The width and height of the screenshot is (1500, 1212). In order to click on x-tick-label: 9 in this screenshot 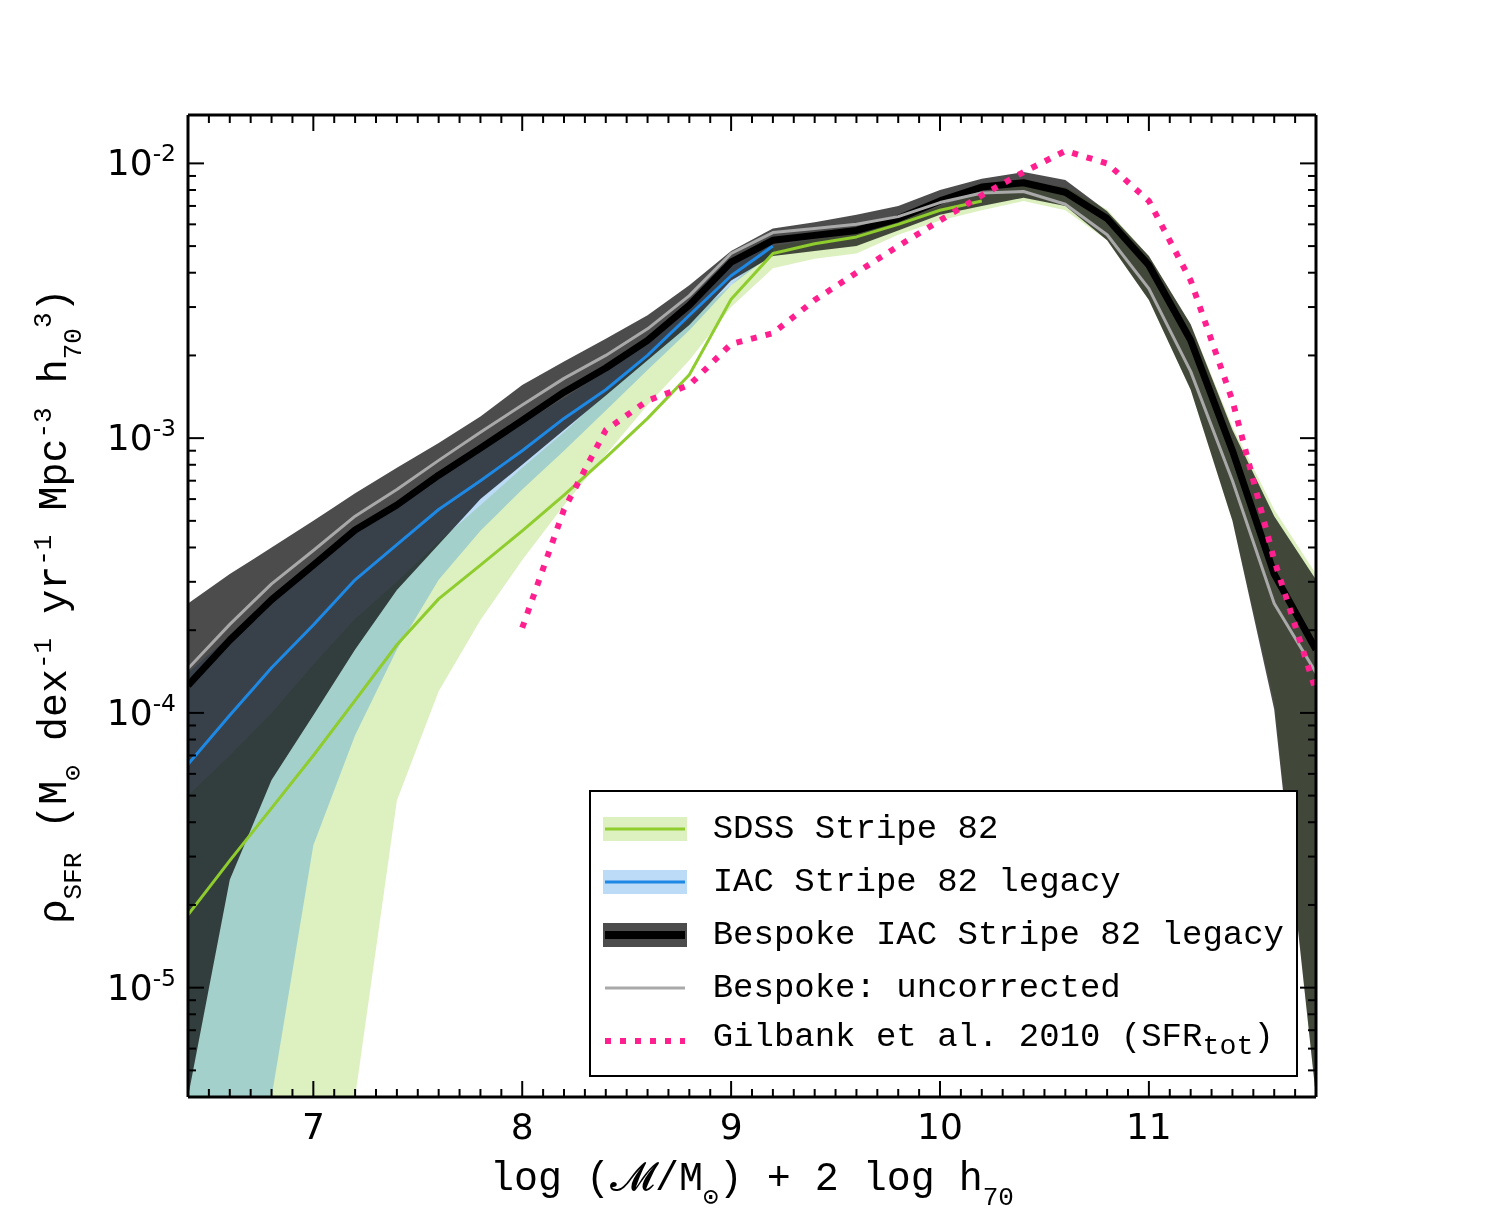, I will do `click(731, 1126)`.